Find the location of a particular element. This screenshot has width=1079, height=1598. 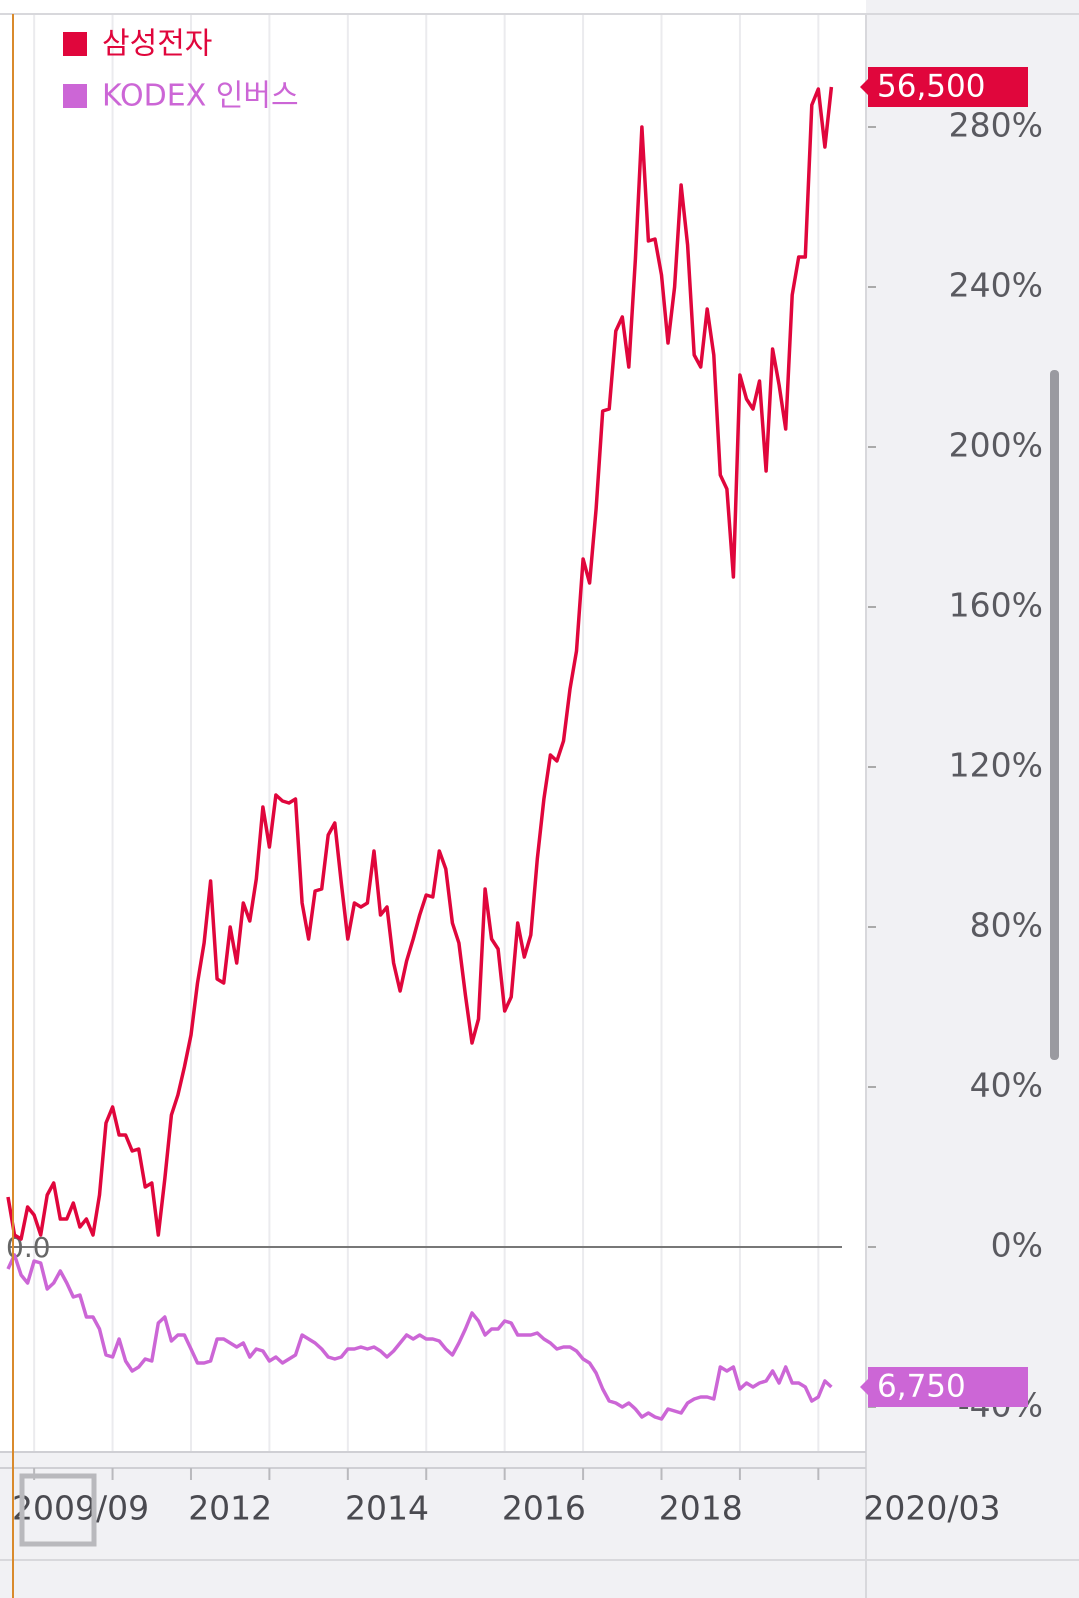

price-tag-label: 6,750 is located at coordinates (921, 1387).